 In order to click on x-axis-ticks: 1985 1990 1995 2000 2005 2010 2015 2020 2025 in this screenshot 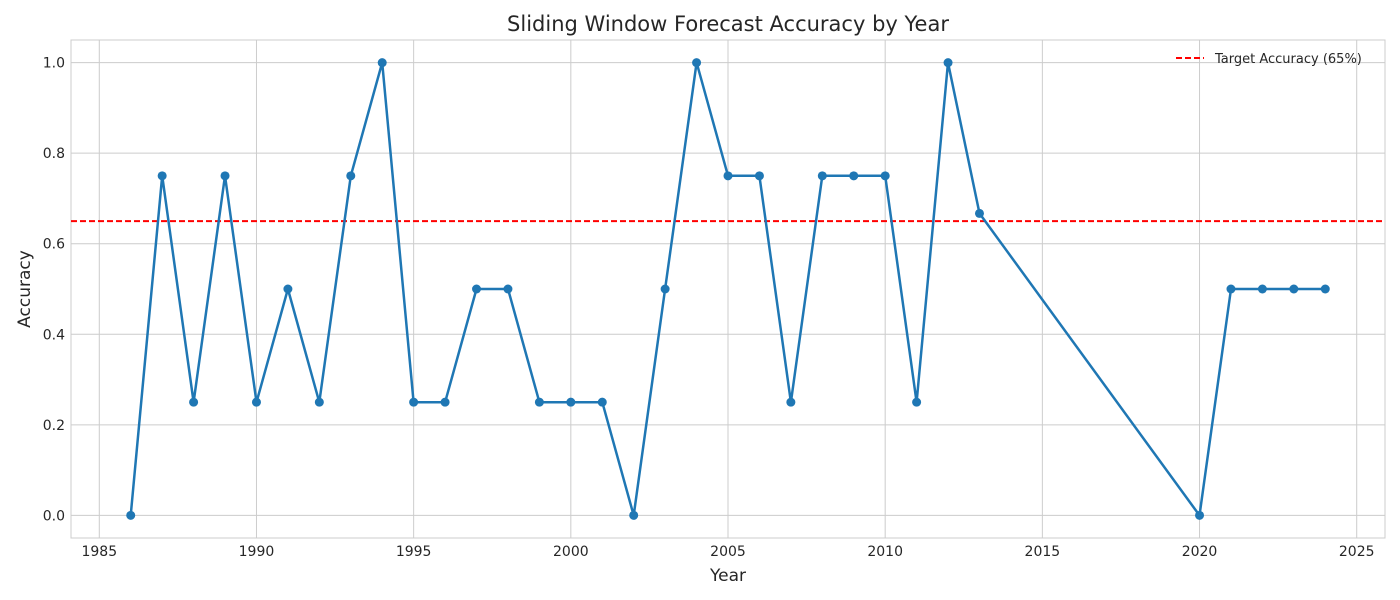, I will do `click(727, 552)`.